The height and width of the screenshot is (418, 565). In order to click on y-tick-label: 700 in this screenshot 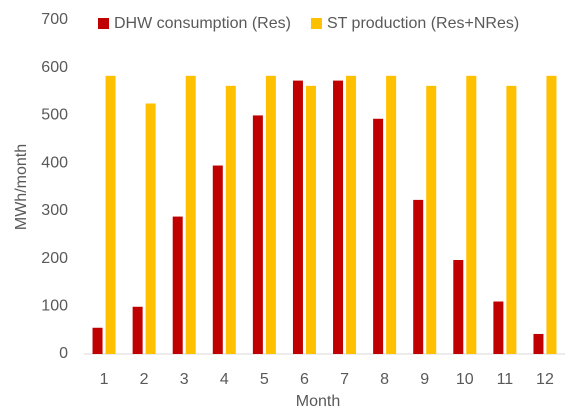, I will do `click(54, 19)`.